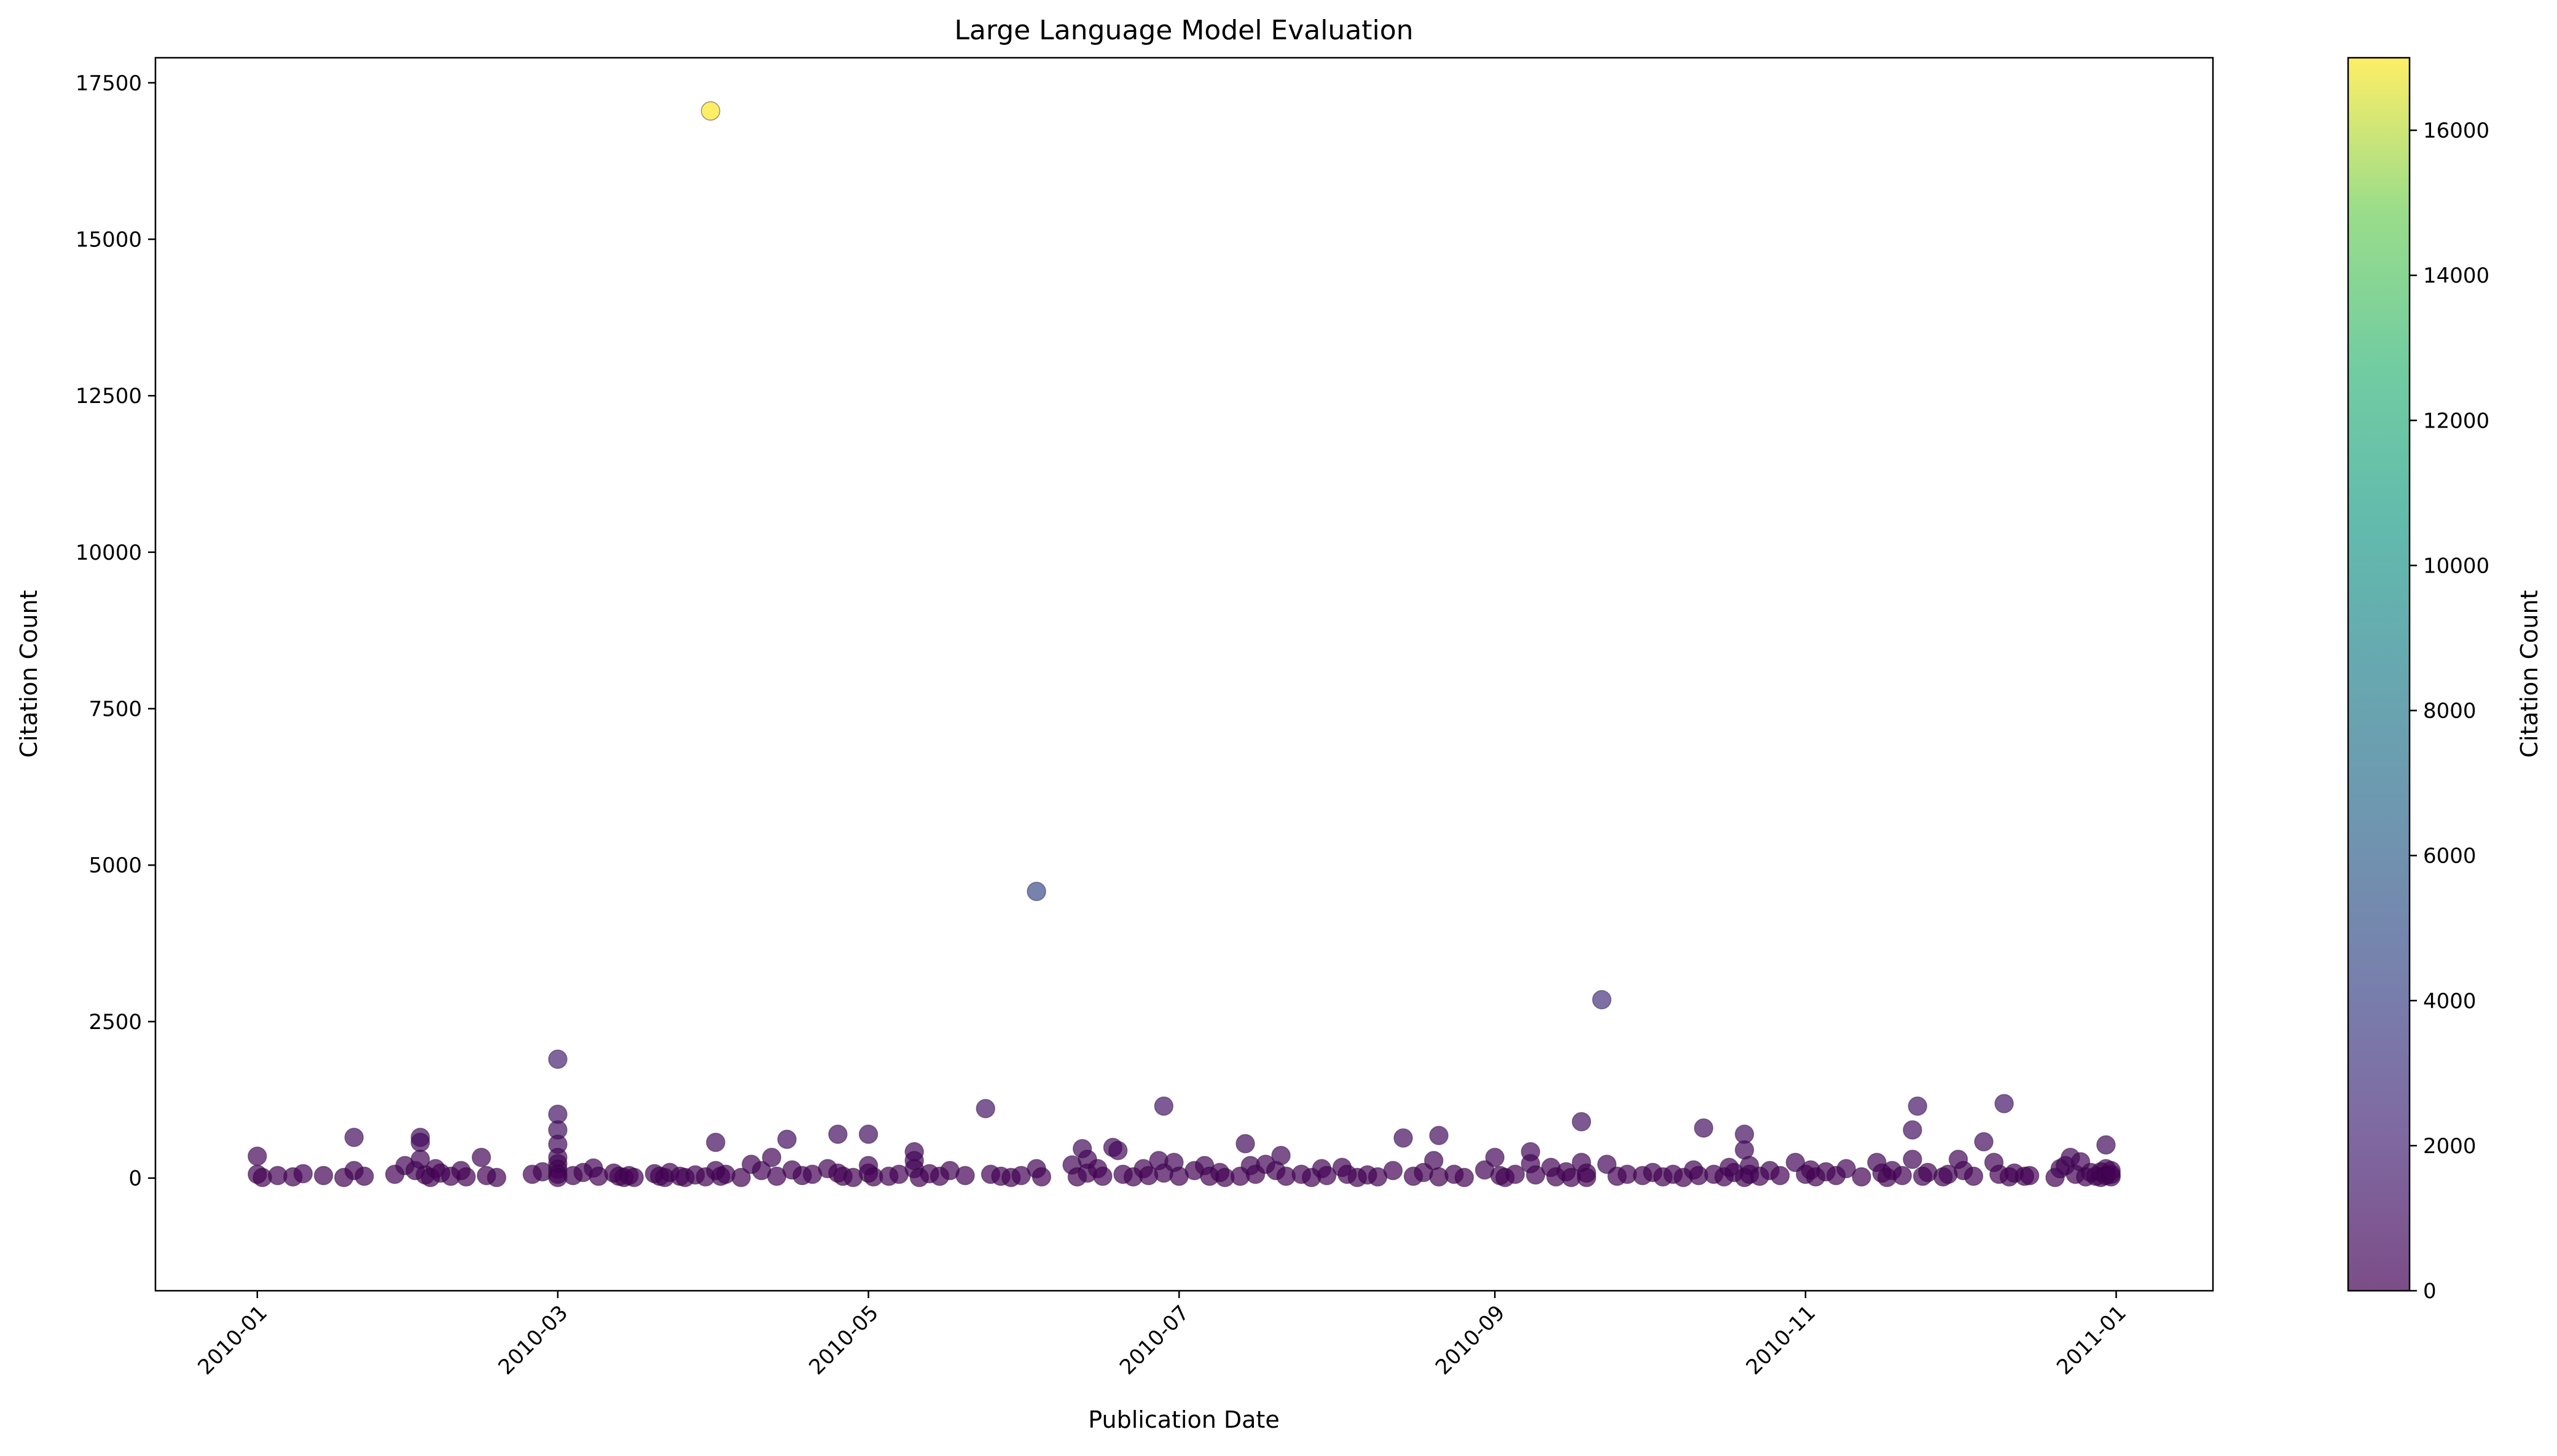  I want to click on y-axis-label: Citation Count, so click(28, 674).